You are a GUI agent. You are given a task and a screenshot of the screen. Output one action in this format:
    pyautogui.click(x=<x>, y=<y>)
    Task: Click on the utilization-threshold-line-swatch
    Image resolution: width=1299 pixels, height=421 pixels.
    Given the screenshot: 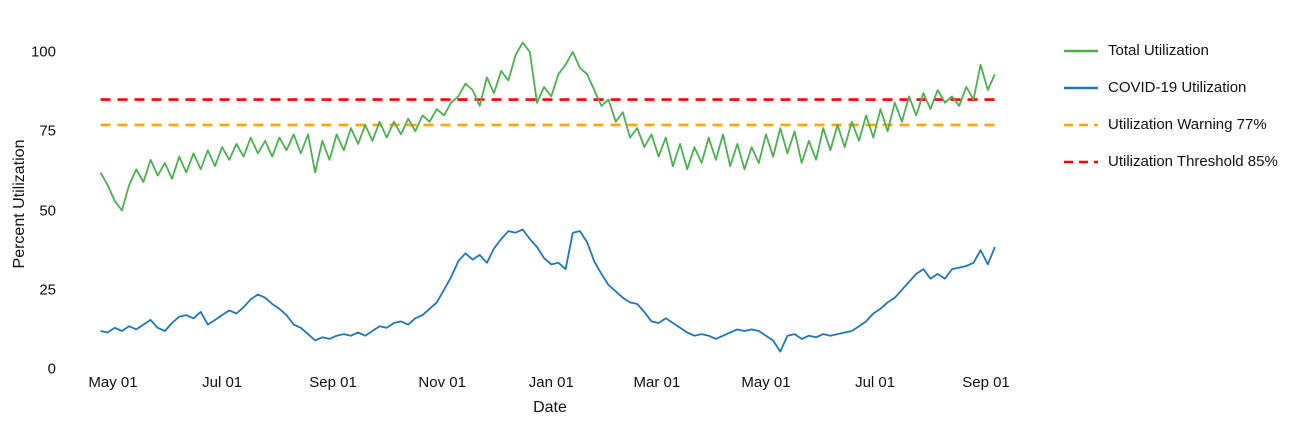 What is the action you would take?
    pyautogui.click(x=1081, y=161)
    